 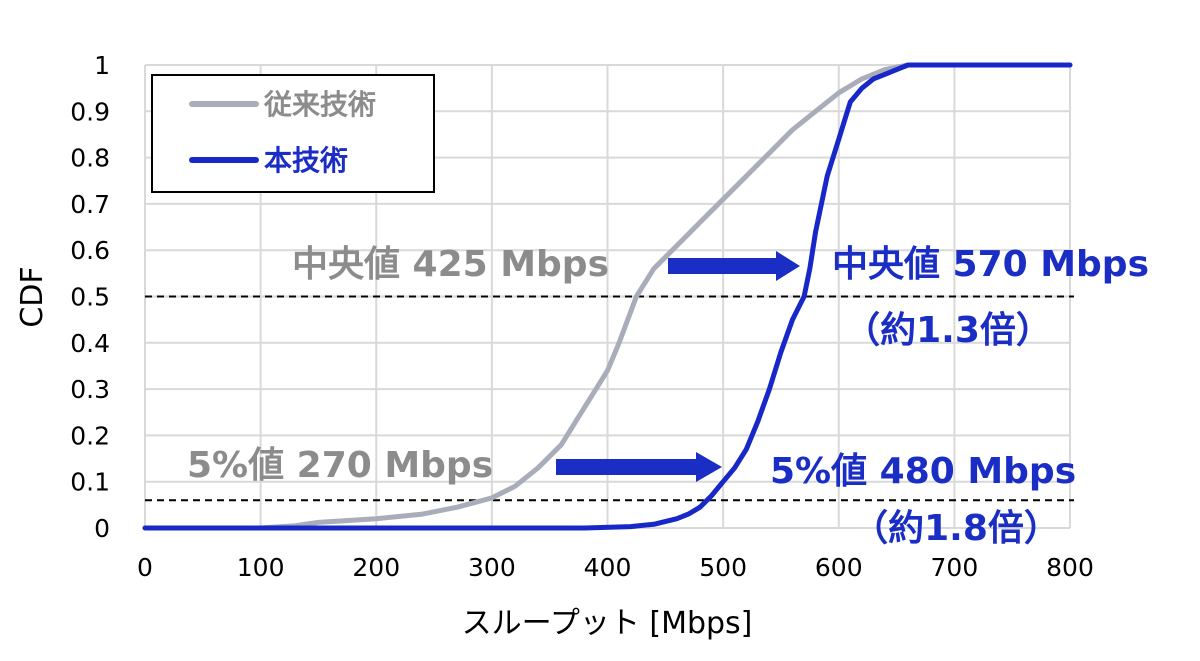 What do you see at coordinates (90, 389) in the screenshot?
I see `y-tick-label: 0.3` at bounding box center [90, 389].